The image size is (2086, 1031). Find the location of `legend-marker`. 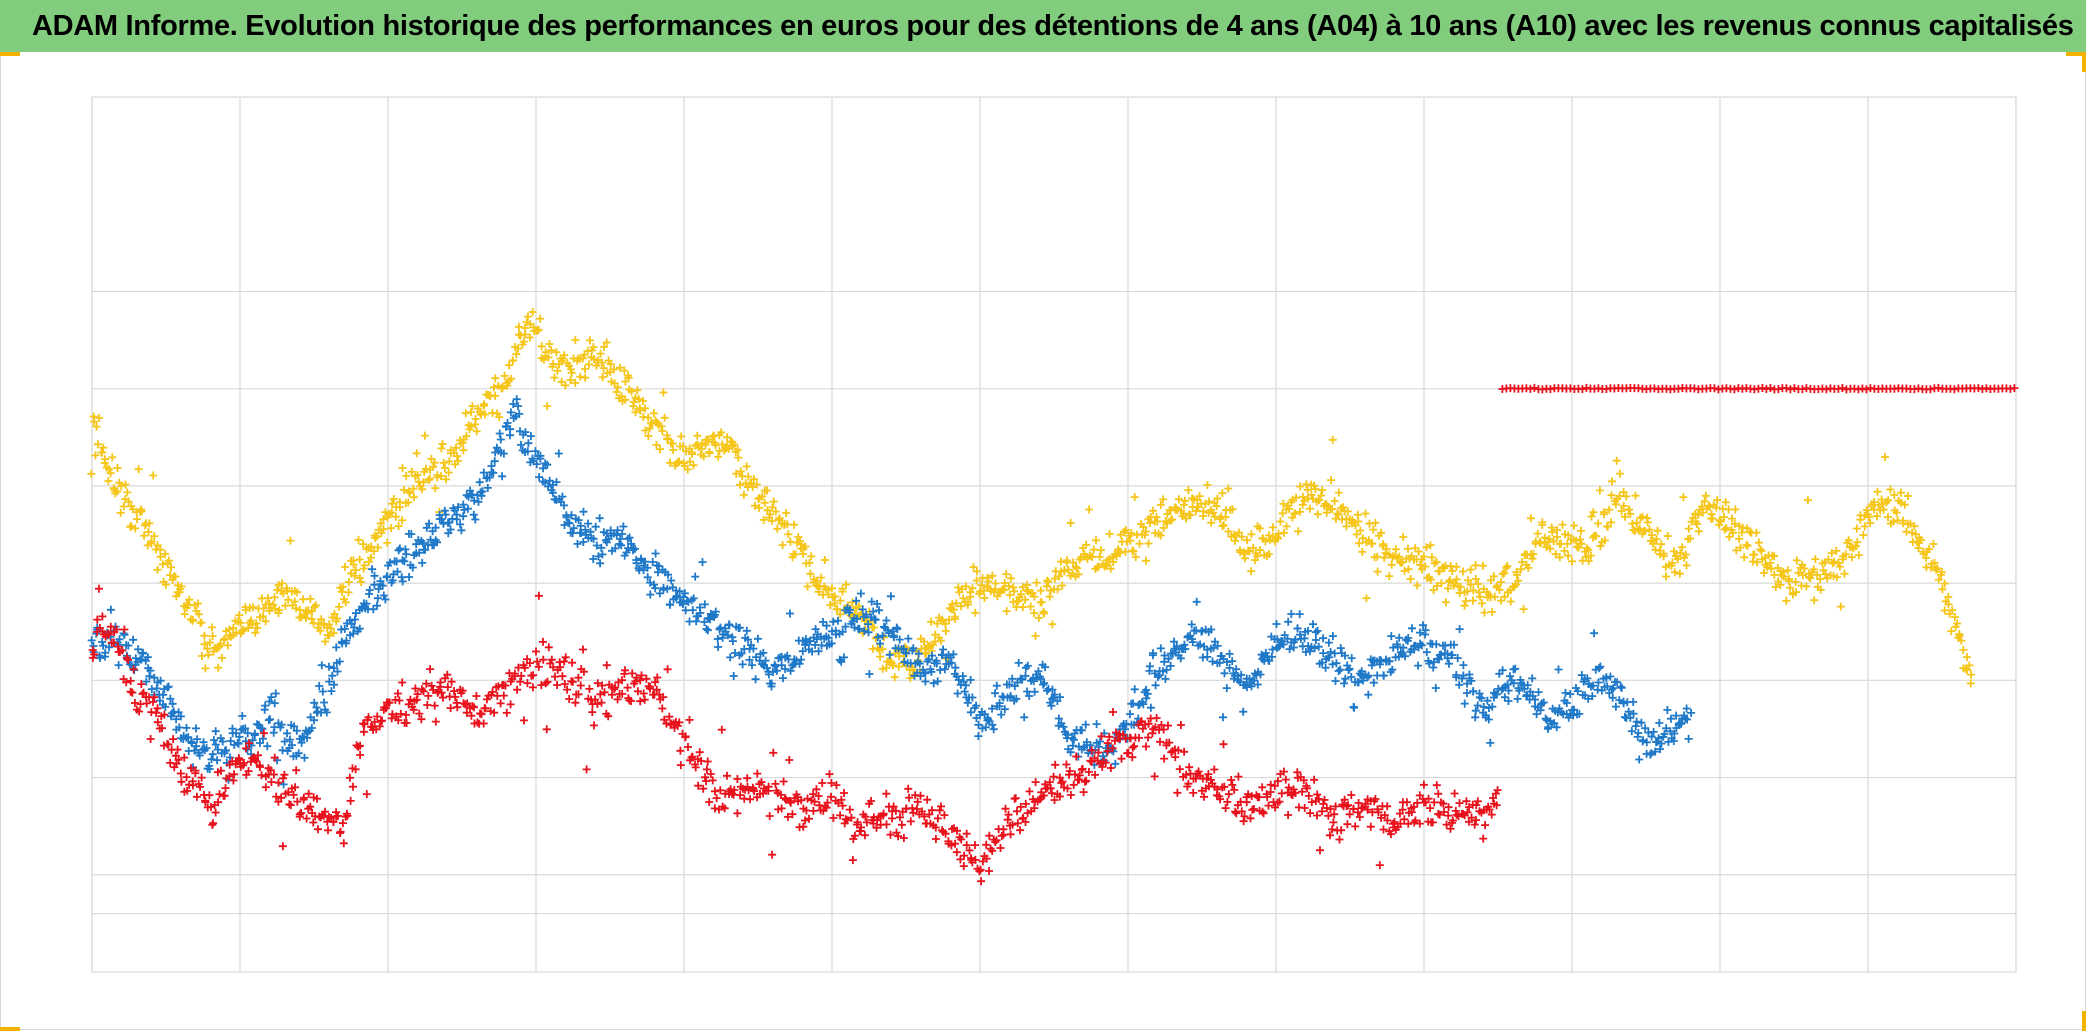

legend-marker is located at coordinates (1866, 389).